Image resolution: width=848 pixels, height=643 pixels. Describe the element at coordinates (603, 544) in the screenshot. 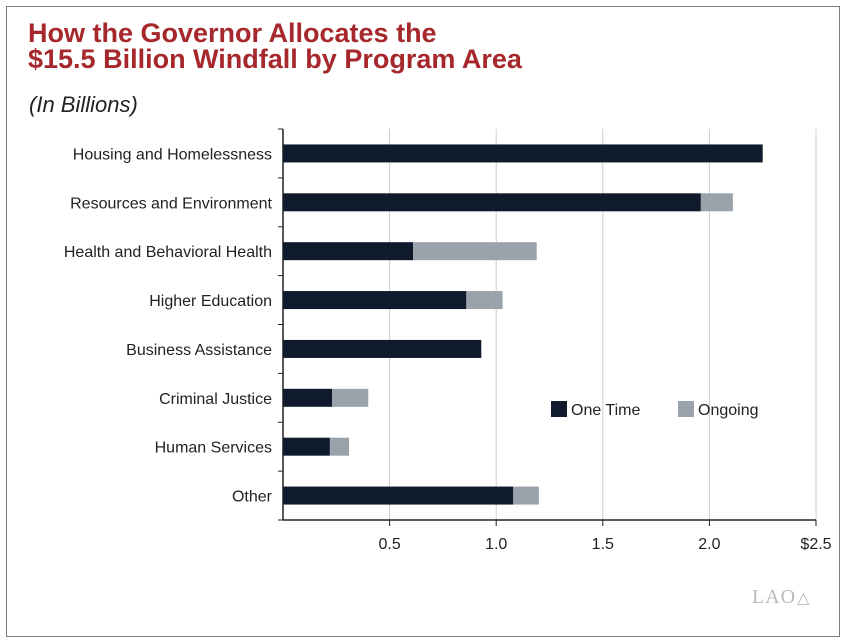

I see `x-tick-label: 1.5` at that location.